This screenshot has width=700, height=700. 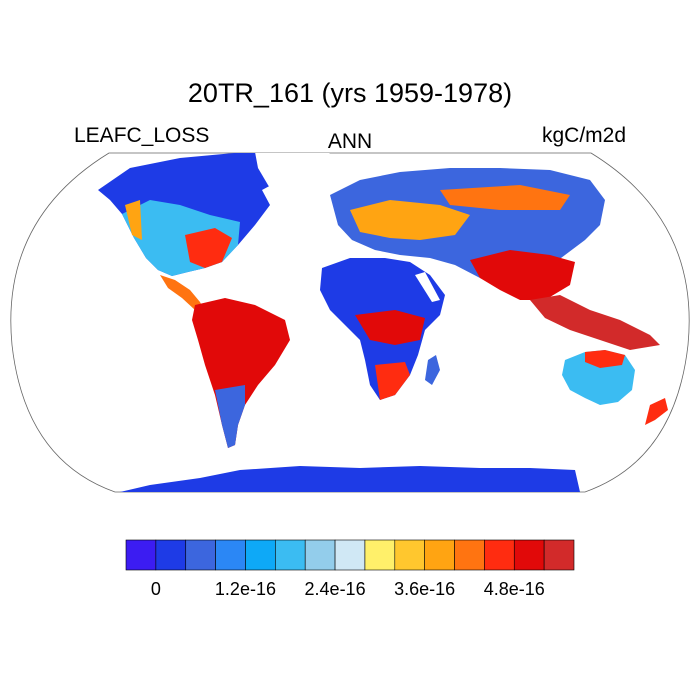 What do you see at coordinates (410, 220) in the screenshot?
I see `europe-warm` at bounding box center [410, 220].